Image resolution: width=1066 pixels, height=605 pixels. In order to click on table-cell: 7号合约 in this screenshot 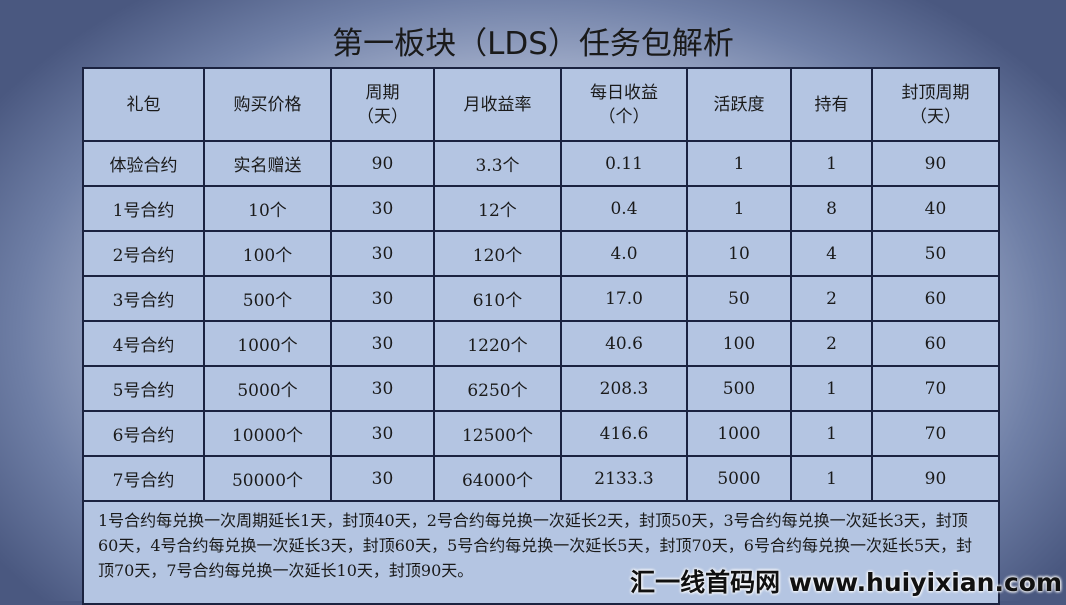, I will do `click(143, 478)`.